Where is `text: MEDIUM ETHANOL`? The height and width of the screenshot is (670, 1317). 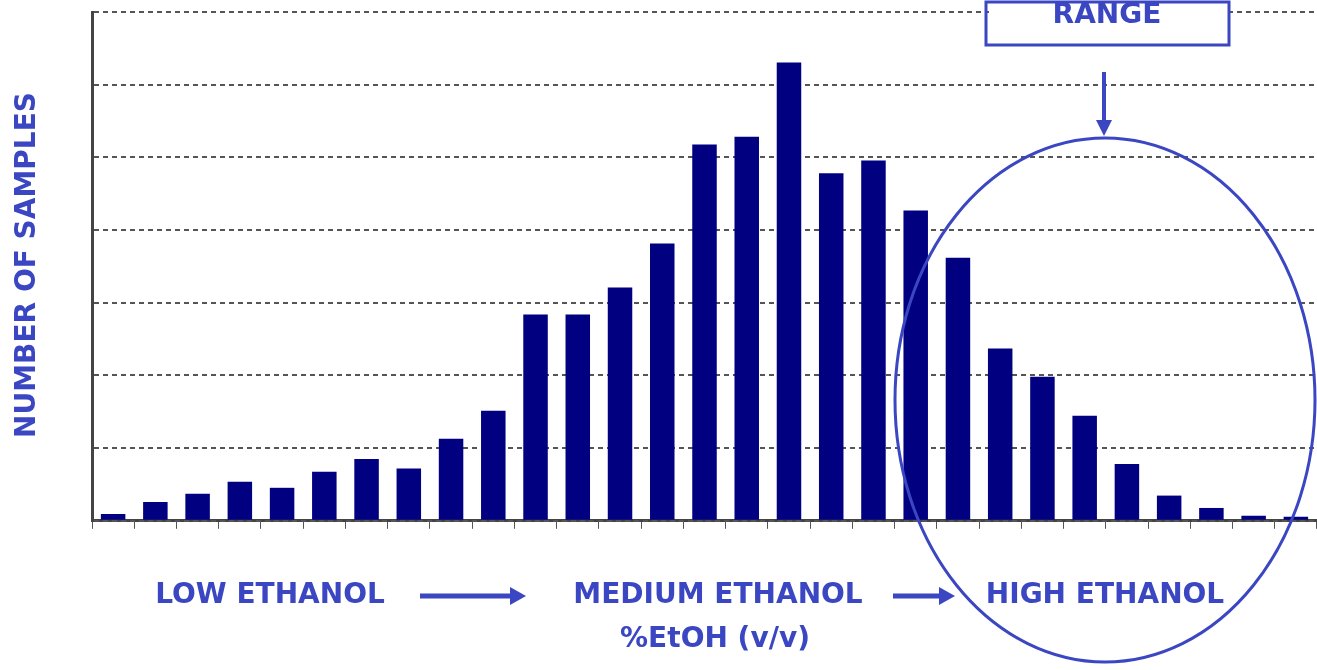
text: MEDIUM ETHANOL is located at coordinates (718, 594).